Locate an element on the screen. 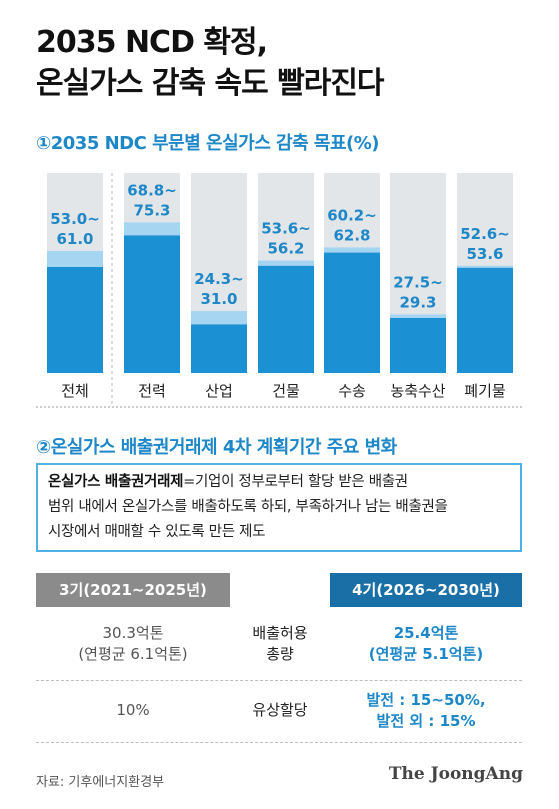 The image size is (559, 809). category-label: 전체 is located at coordinates (75, 391).